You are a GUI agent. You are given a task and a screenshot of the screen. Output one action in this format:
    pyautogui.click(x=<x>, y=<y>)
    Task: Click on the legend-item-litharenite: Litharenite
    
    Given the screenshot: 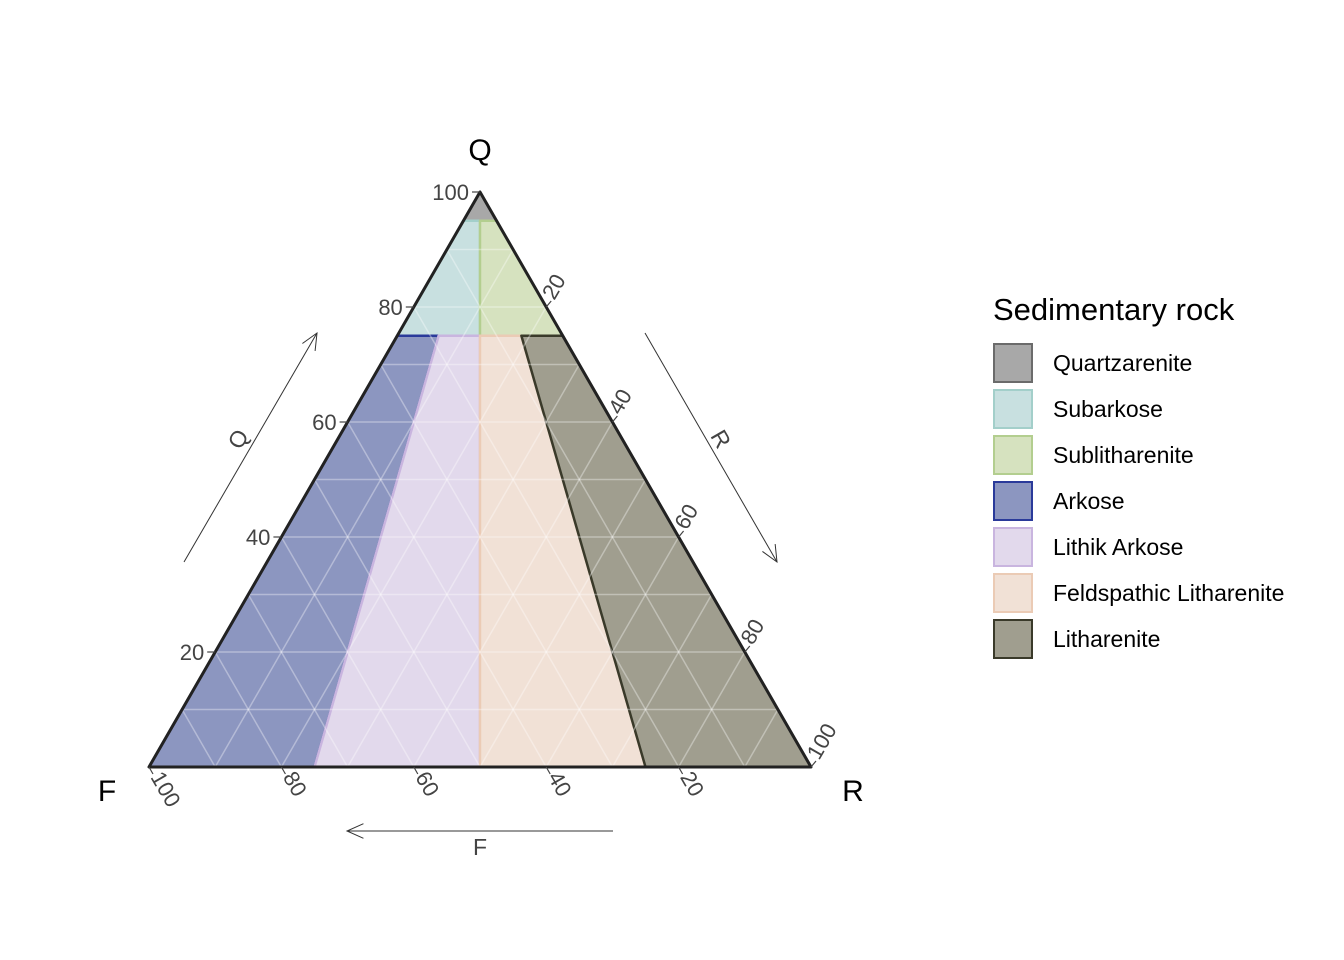 What is the action you would take?
    pyautogui.click(x=1138, y=639)
    